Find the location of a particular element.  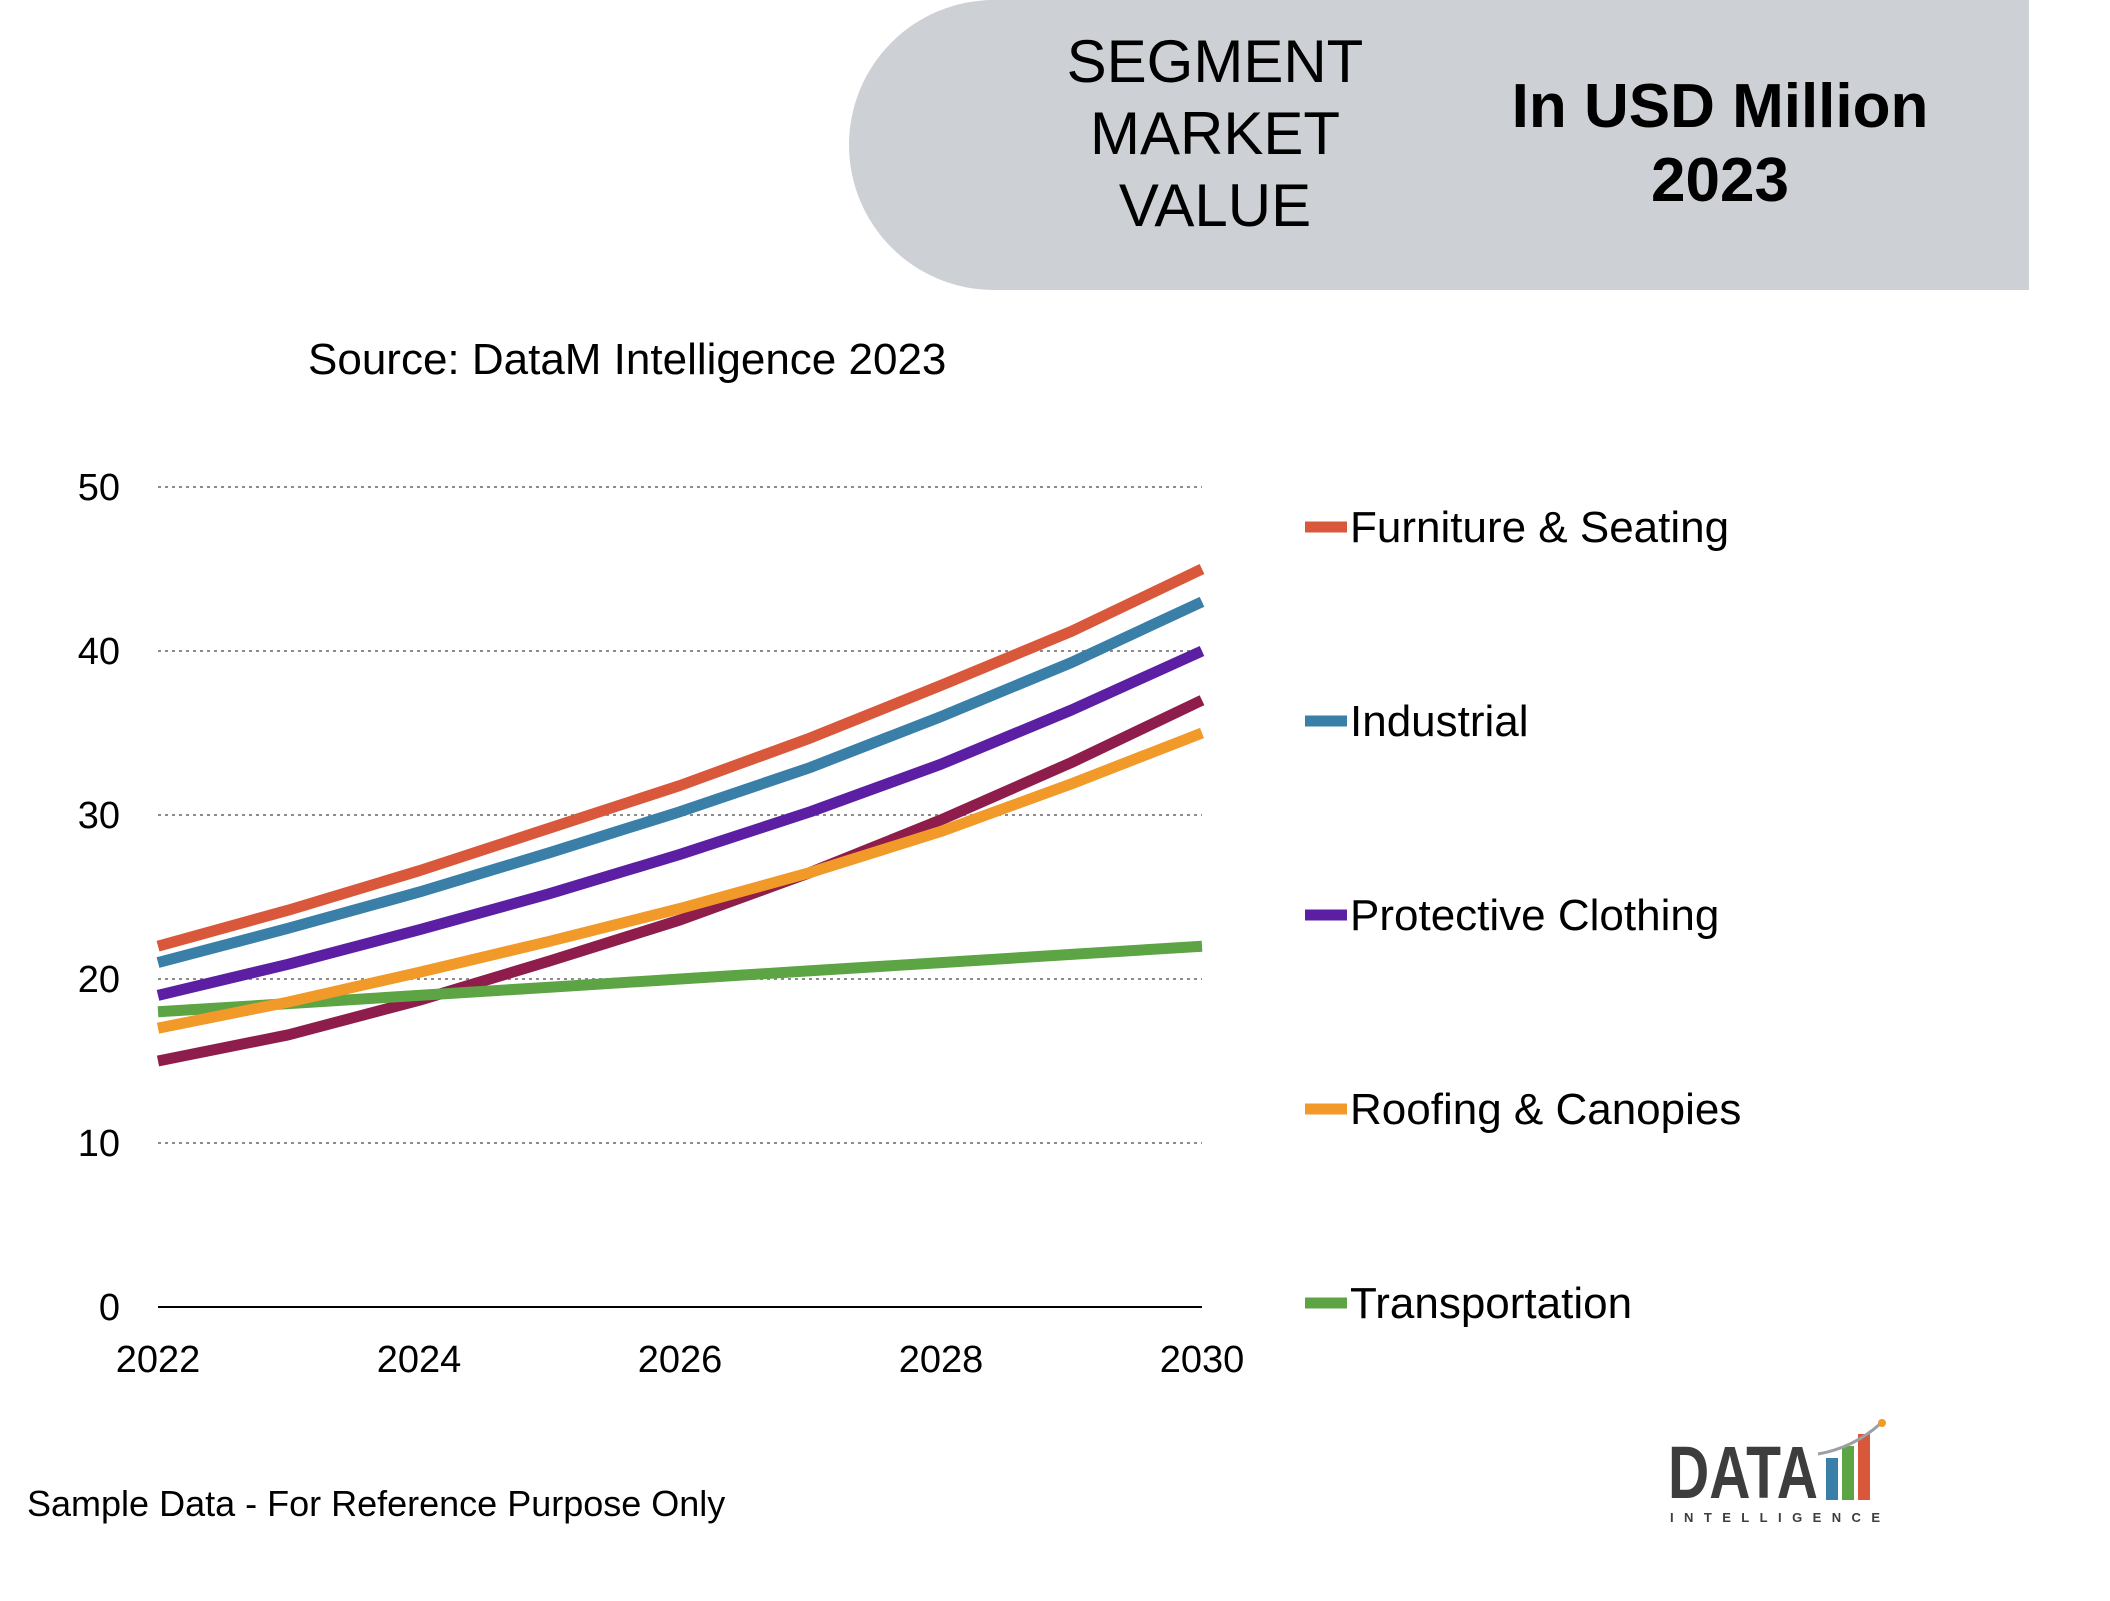

segment-market-value-title: SEGMENT MARKET VALUE is located at coordinates (1215, 134).